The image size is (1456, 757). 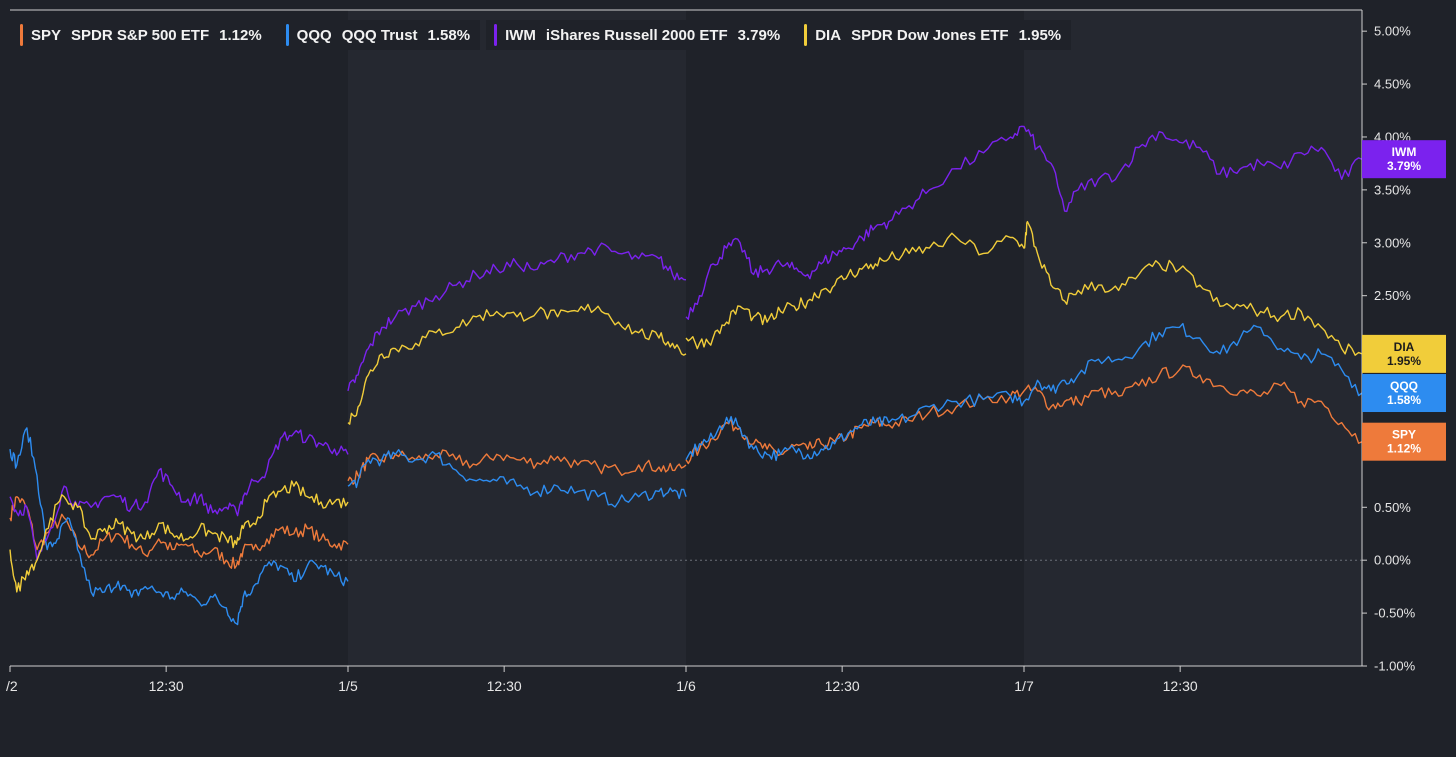 What do you see at coordinates (1392, 242) in the screenshot?
I see `y-tick-label: 3.00%` at bounding box center [1392, 242].